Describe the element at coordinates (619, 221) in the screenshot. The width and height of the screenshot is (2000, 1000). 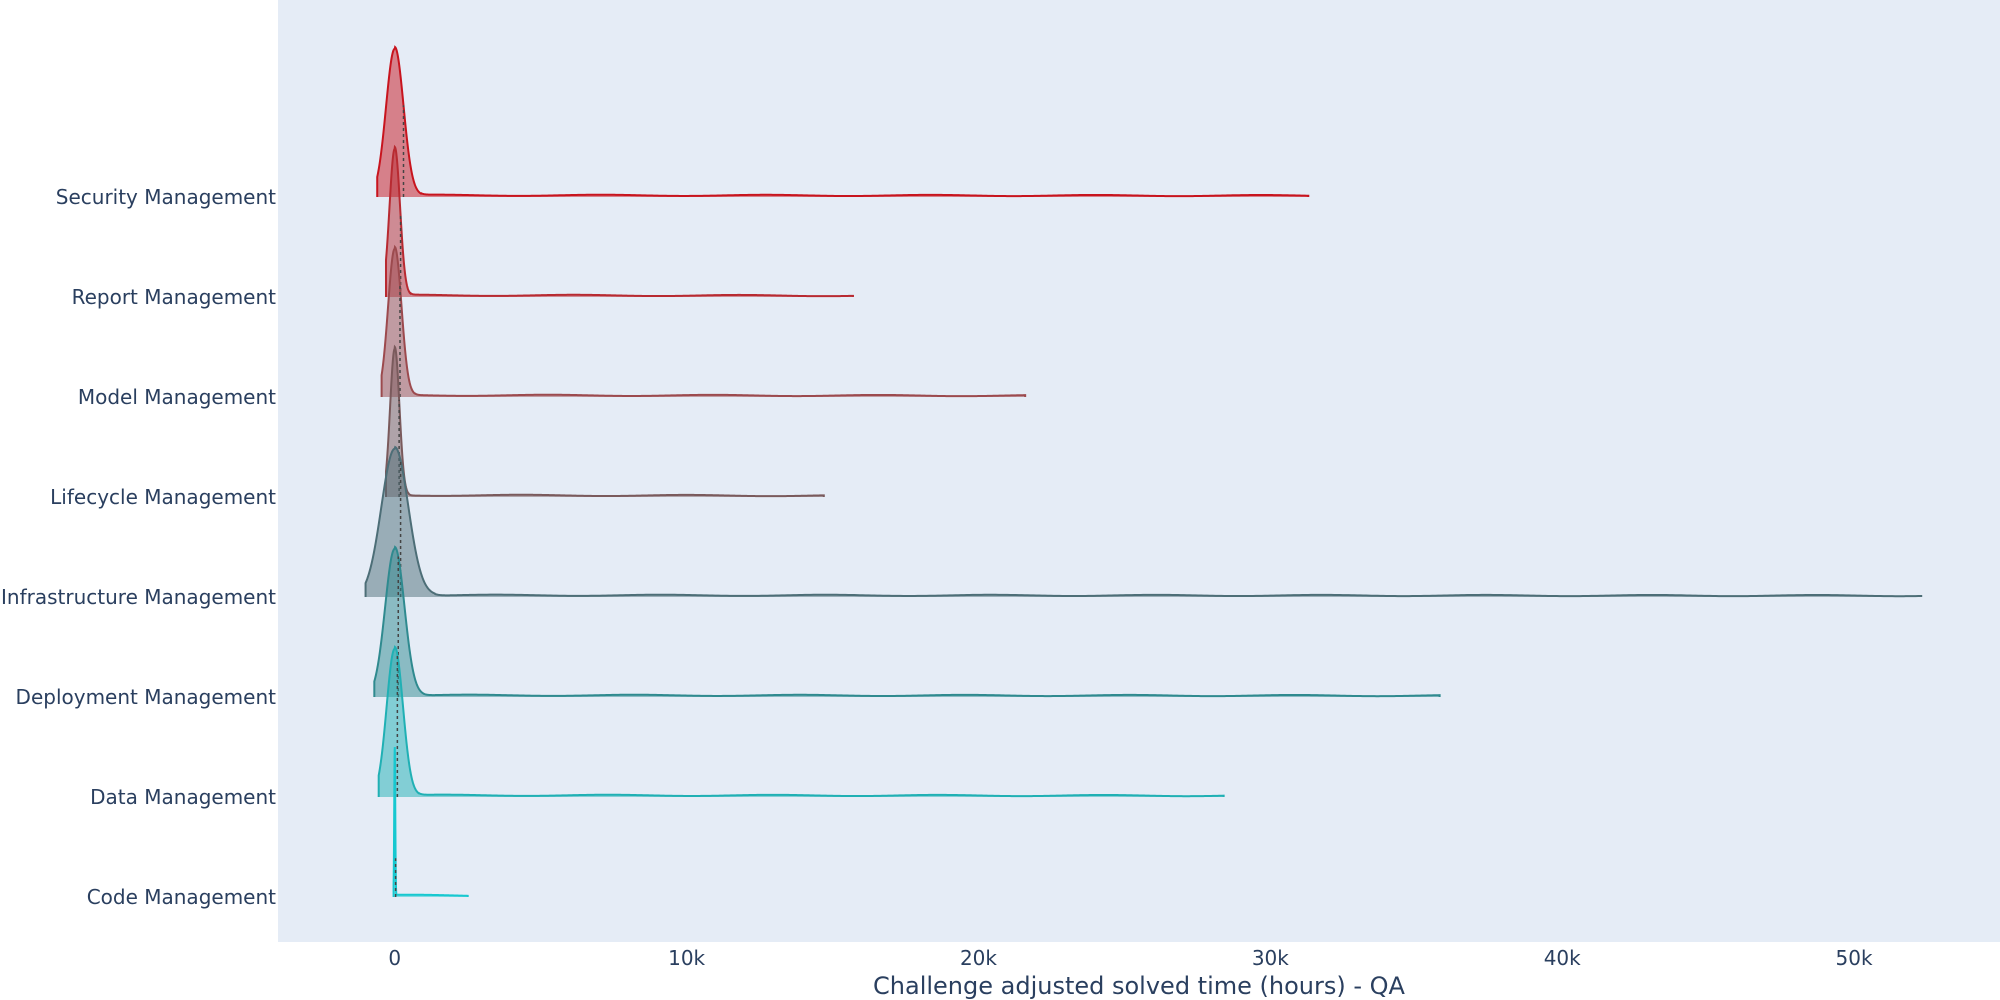
I see `ridge-line-report-management` at that location.